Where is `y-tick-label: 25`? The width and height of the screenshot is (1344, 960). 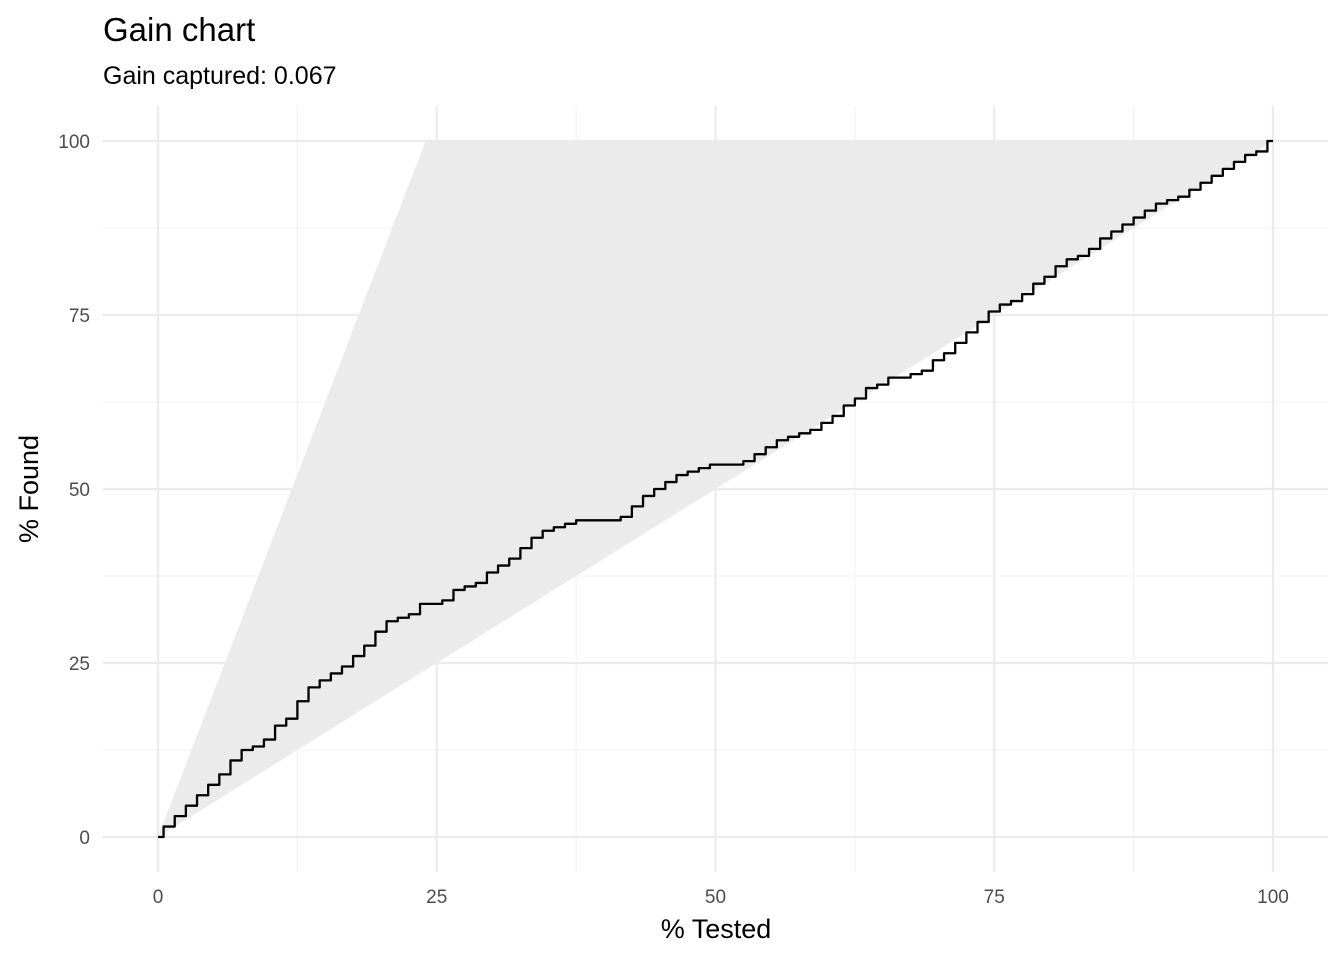 y-tick-label: 25 is located at coordinates (79, 664).